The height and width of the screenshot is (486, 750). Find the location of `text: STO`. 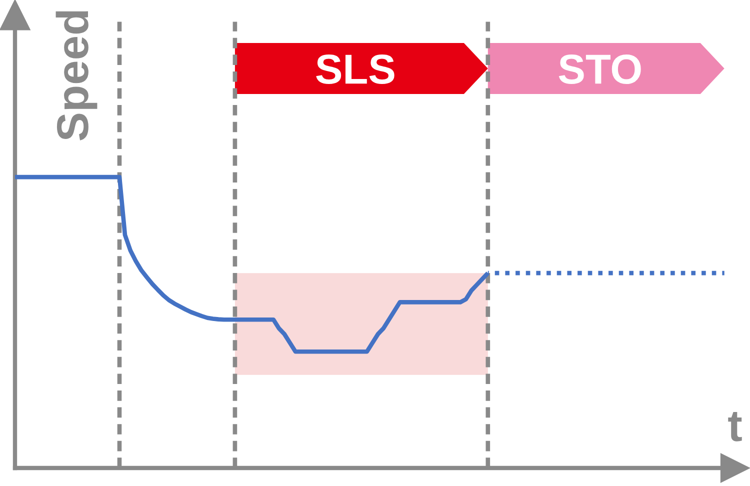

text: STO is located at coordinates (599, 69).